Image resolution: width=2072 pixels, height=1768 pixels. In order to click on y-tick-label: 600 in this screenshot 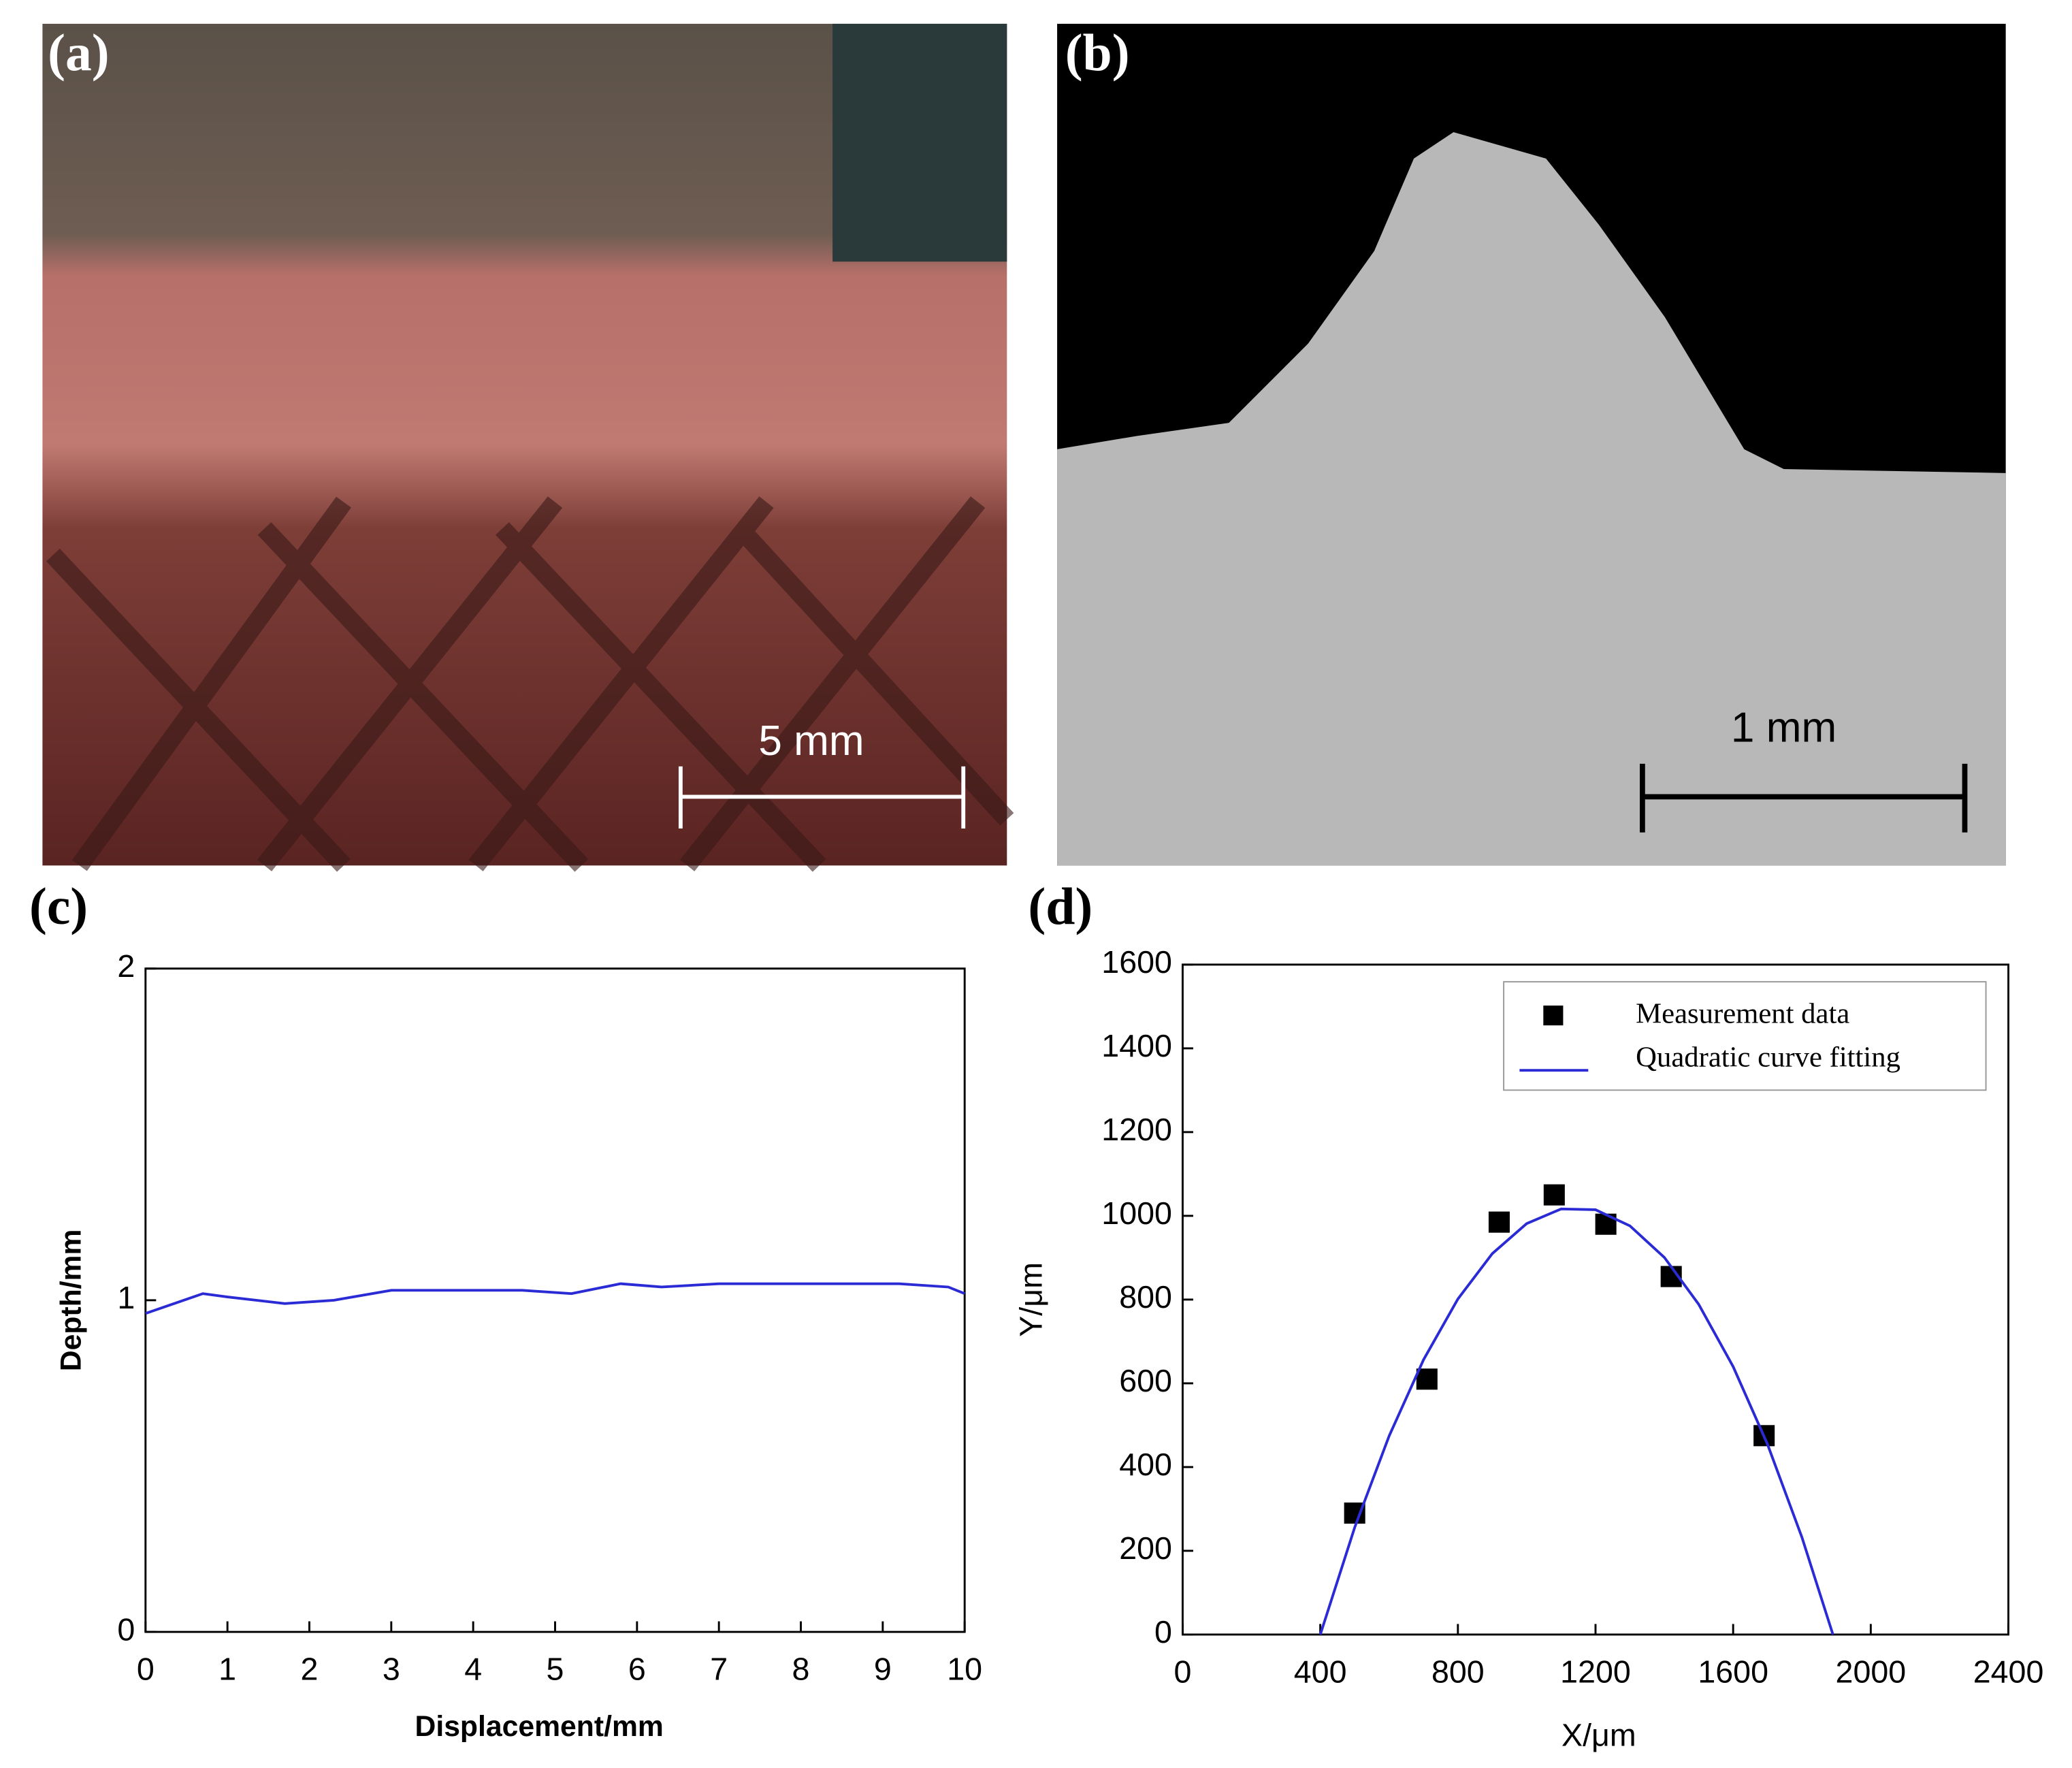, I will do `click(1145, 1380)`.